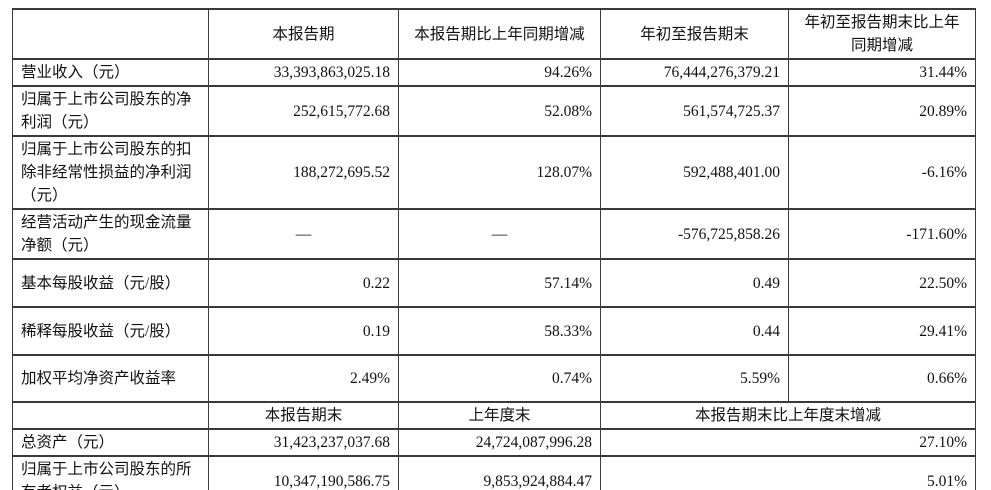  What do you see at coordinates (303, 378) in the screenshot?
I see `cell-current-period: 2.49%` at bounding box center [303, 378].